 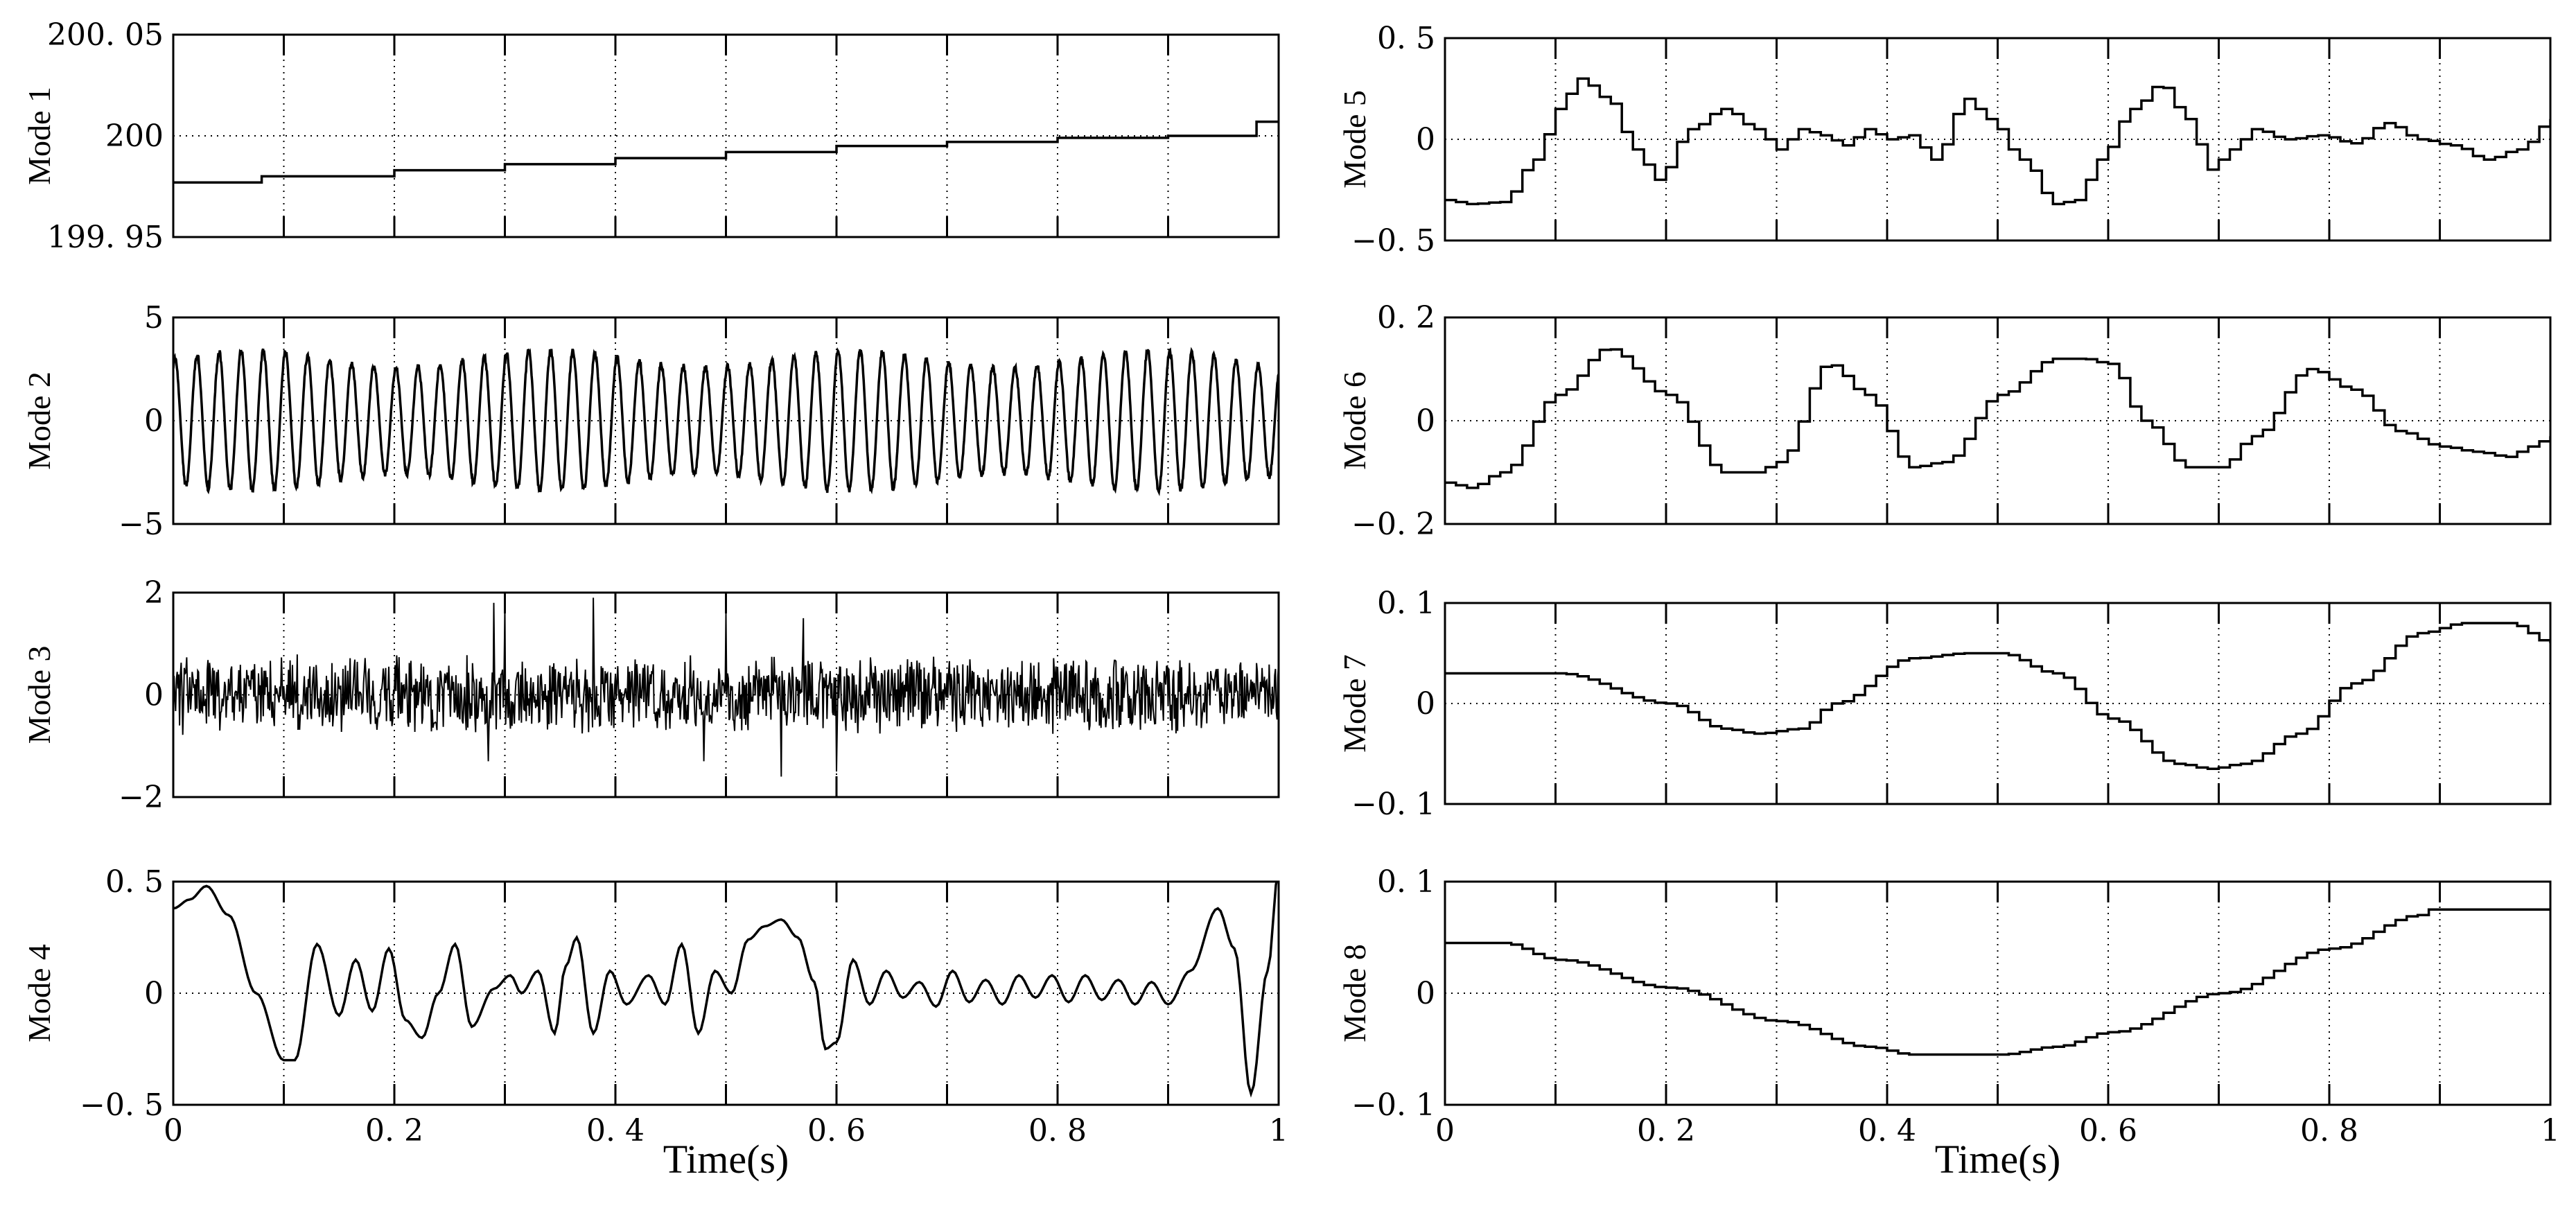 What do you see at coordinates (154, 317) in the screenshot?
I see `y-tick-label: 5` at bounding box center [154, 317].